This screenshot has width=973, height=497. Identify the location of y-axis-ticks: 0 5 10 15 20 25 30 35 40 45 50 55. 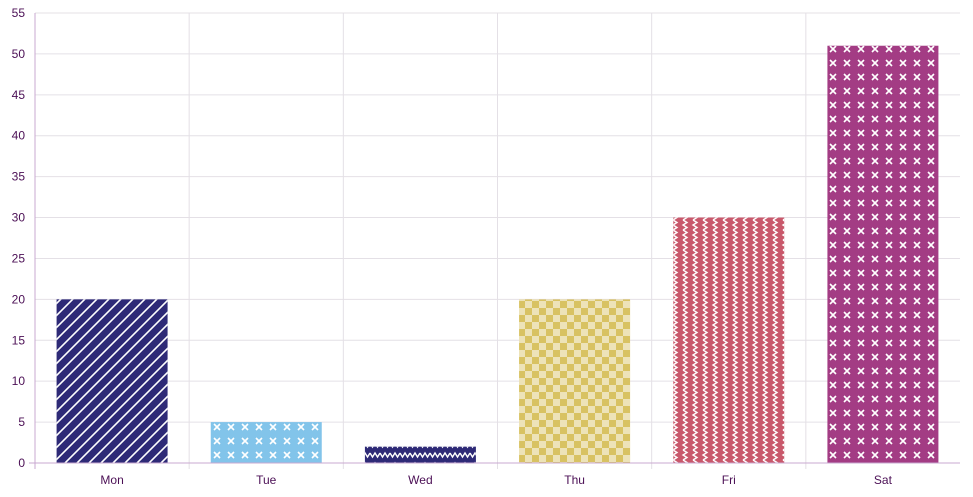
(19, 238).